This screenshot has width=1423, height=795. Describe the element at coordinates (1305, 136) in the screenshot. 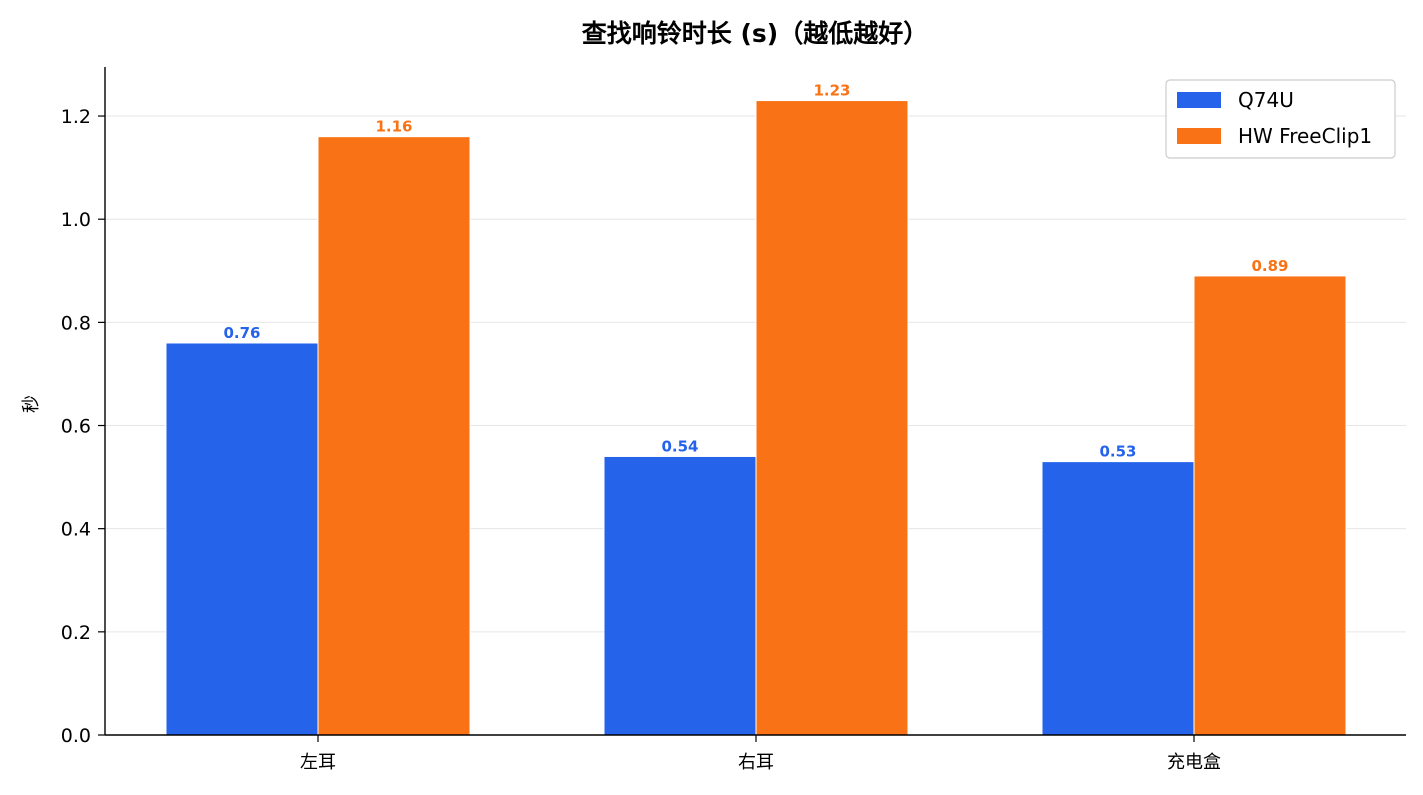

I see `legend-label: HW FreeClip1` at that location.